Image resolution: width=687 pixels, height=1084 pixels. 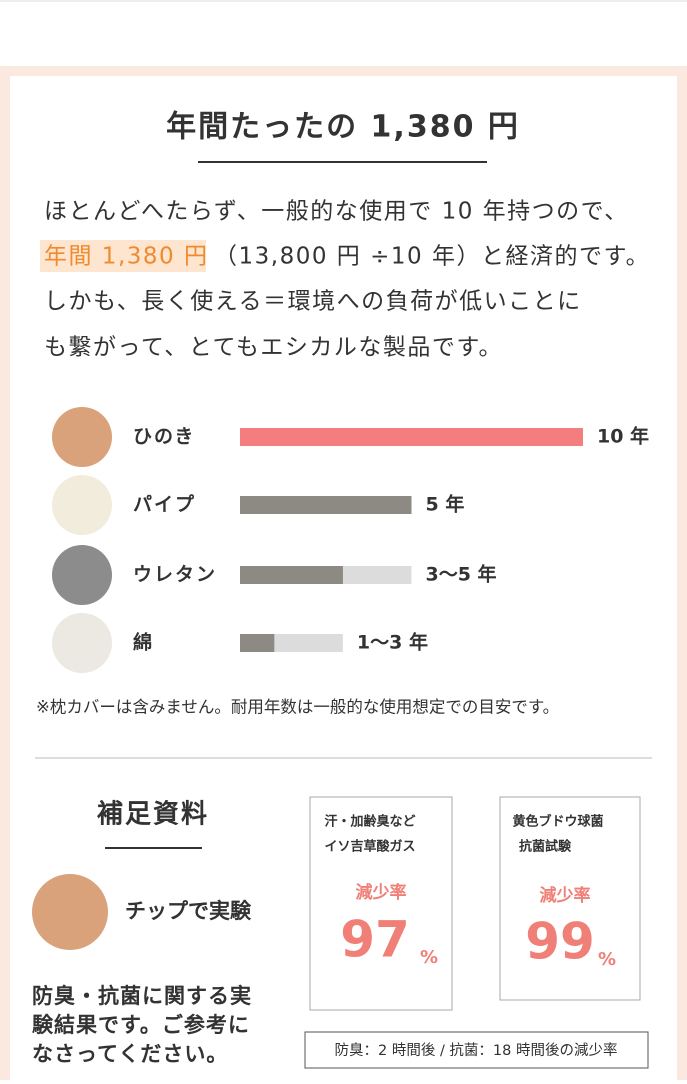 I want to click on chip-icon, so click(x=70, y=912).